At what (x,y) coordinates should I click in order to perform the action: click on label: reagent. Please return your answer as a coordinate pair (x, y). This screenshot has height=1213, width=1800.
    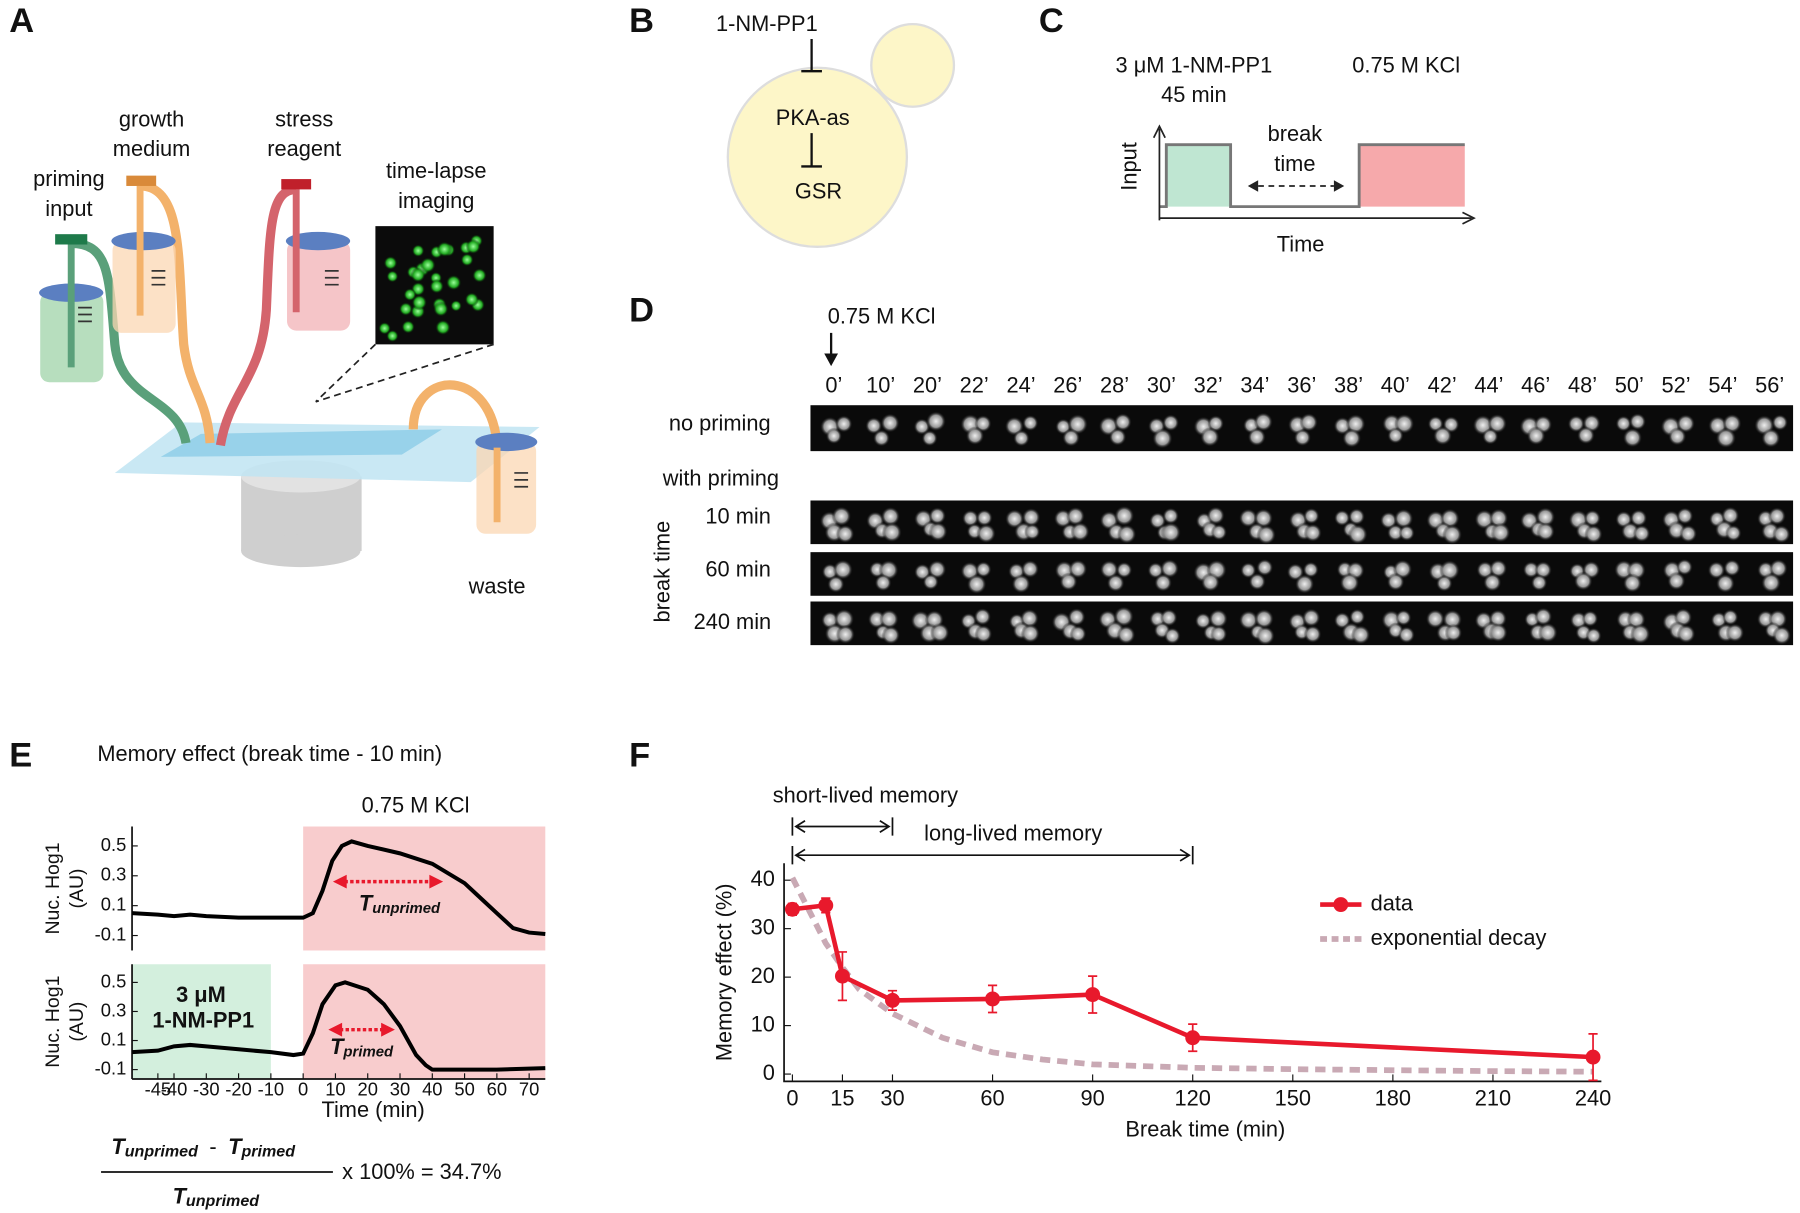
    Looking at the image, I should click on (304, 148).